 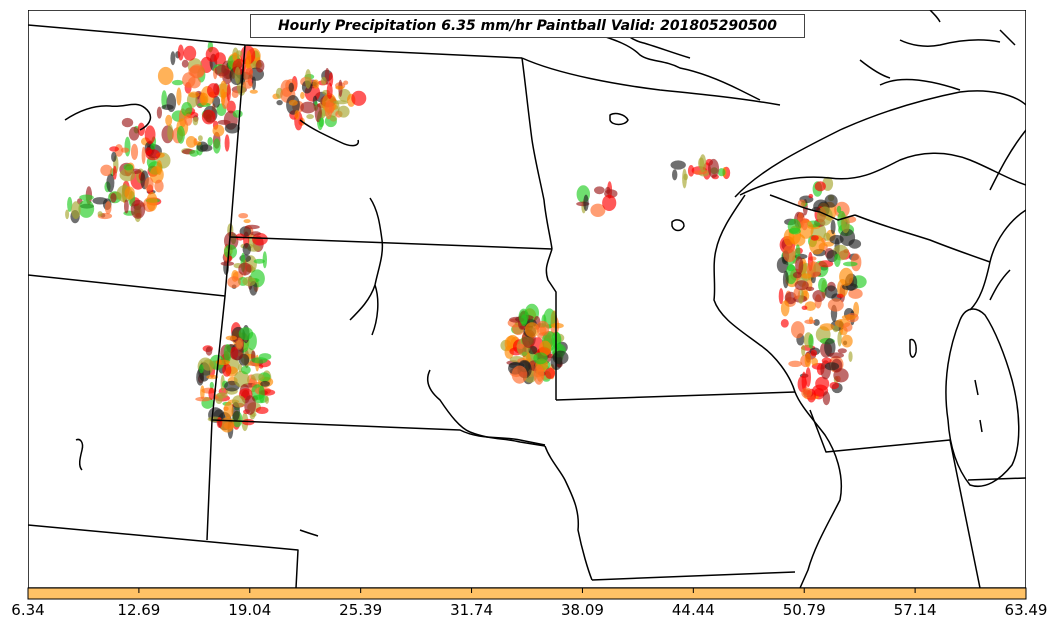 I want to click on colorbar-tick-label: 19.04, so click(x=250, y=610).